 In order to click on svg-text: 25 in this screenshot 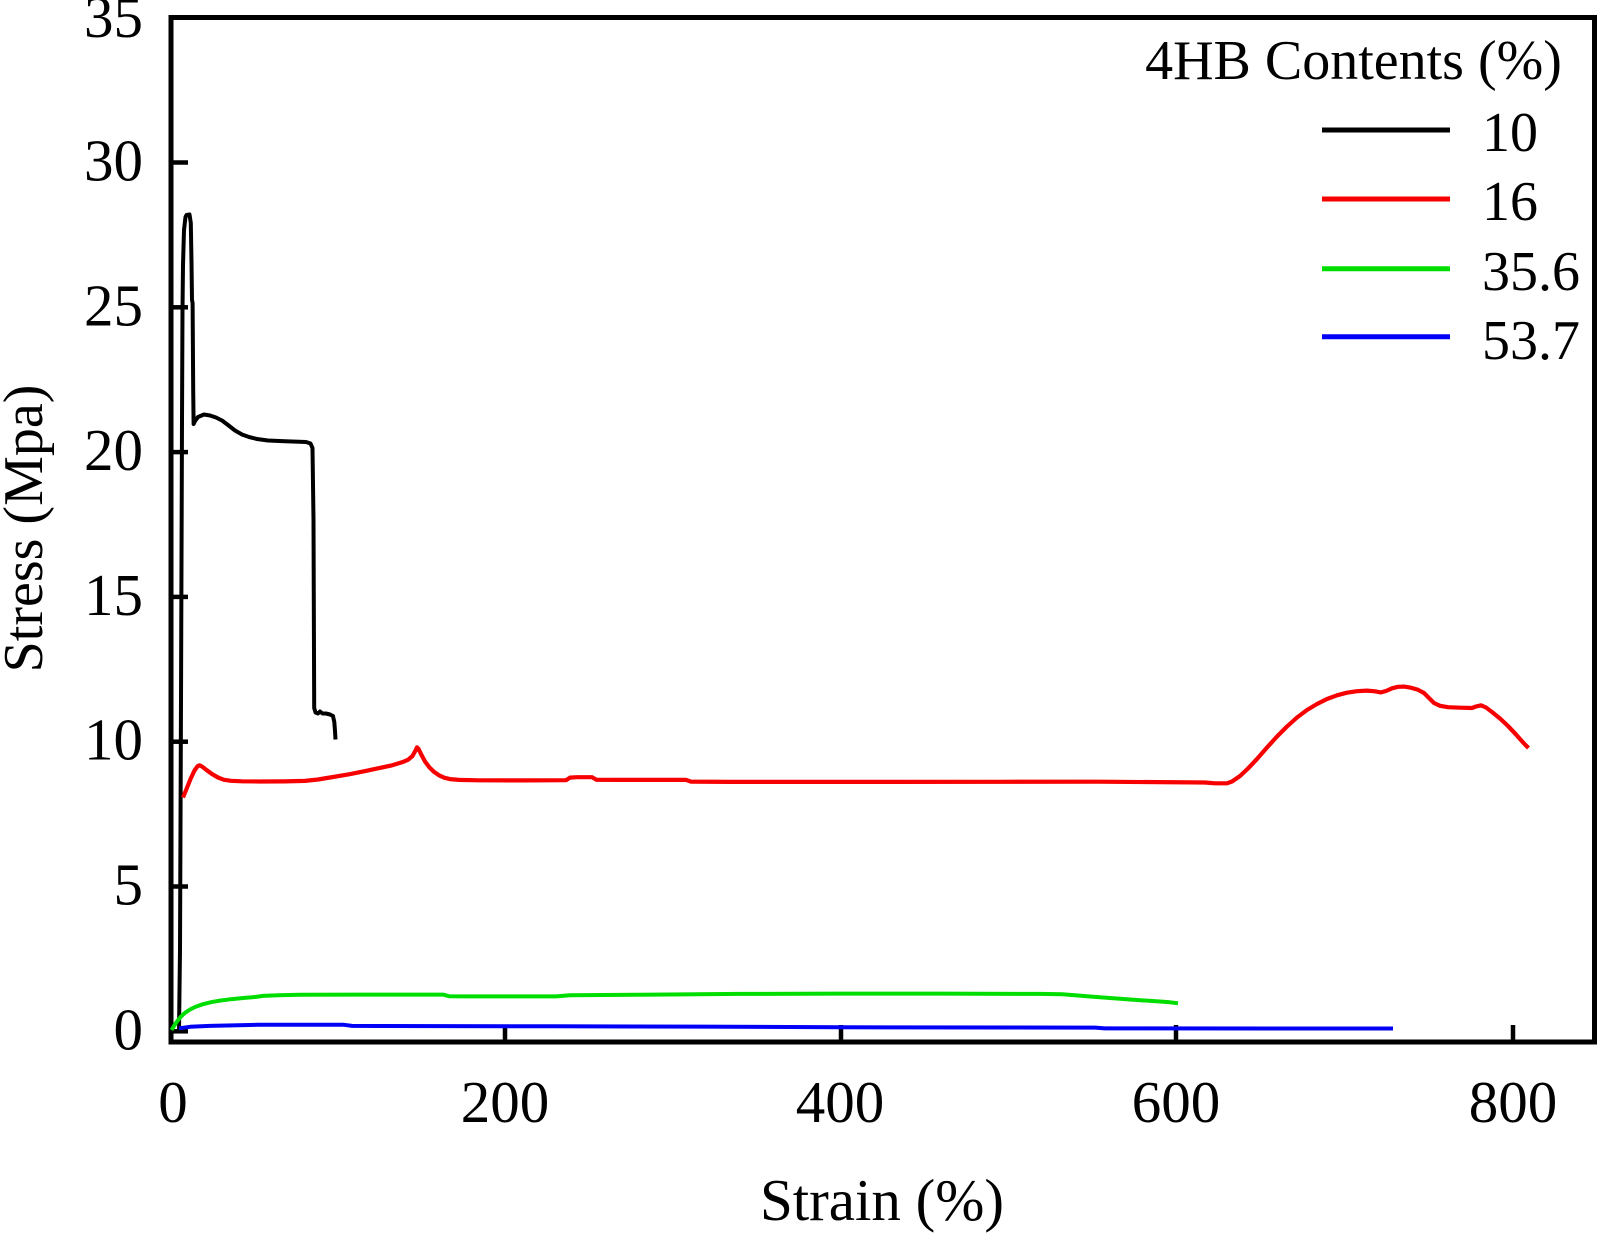, I will do `click(113, 305)`.